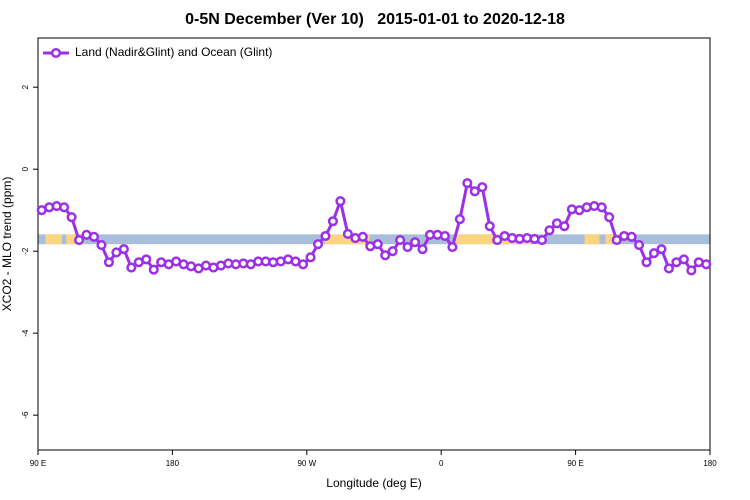  What do you see at coordinates (441, 463) in the screenshot?
I see `x-tick-label: 0` at bounding box center [441, 463].